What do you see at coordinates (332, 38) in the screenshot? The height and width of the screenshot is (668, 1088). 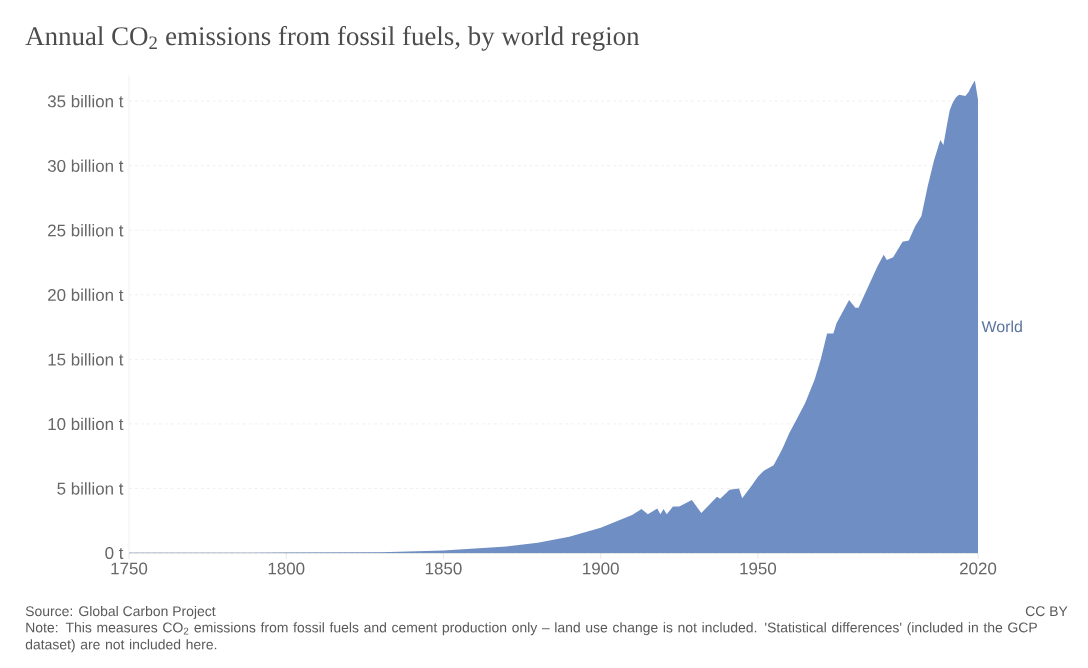 I see `chart-title: Annual CO$_{2}$ emissions from fossil fuels, by world region` at bounding box center [332, 38].